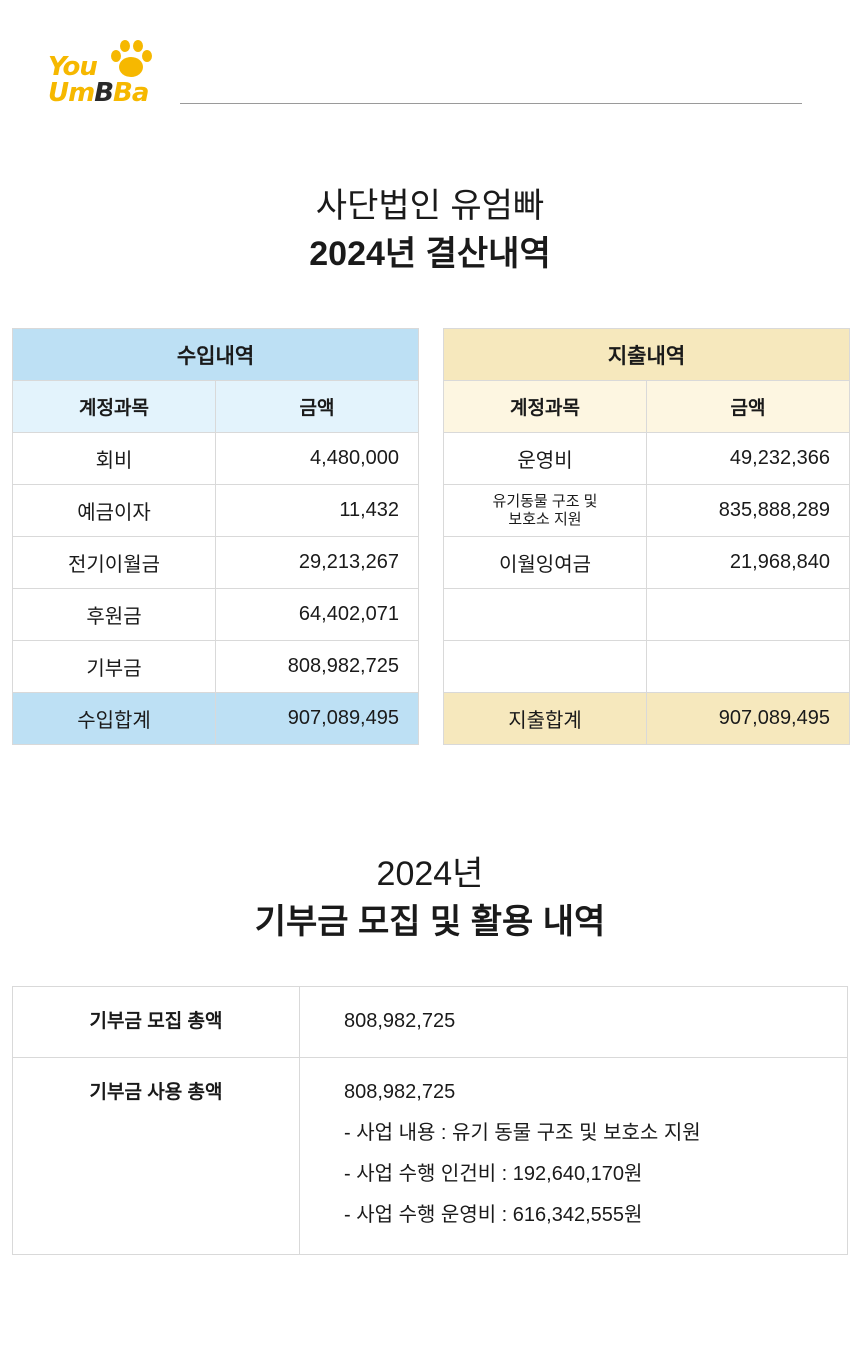  I want to click on expense-total-label: 지출합계, so click(545, 718).